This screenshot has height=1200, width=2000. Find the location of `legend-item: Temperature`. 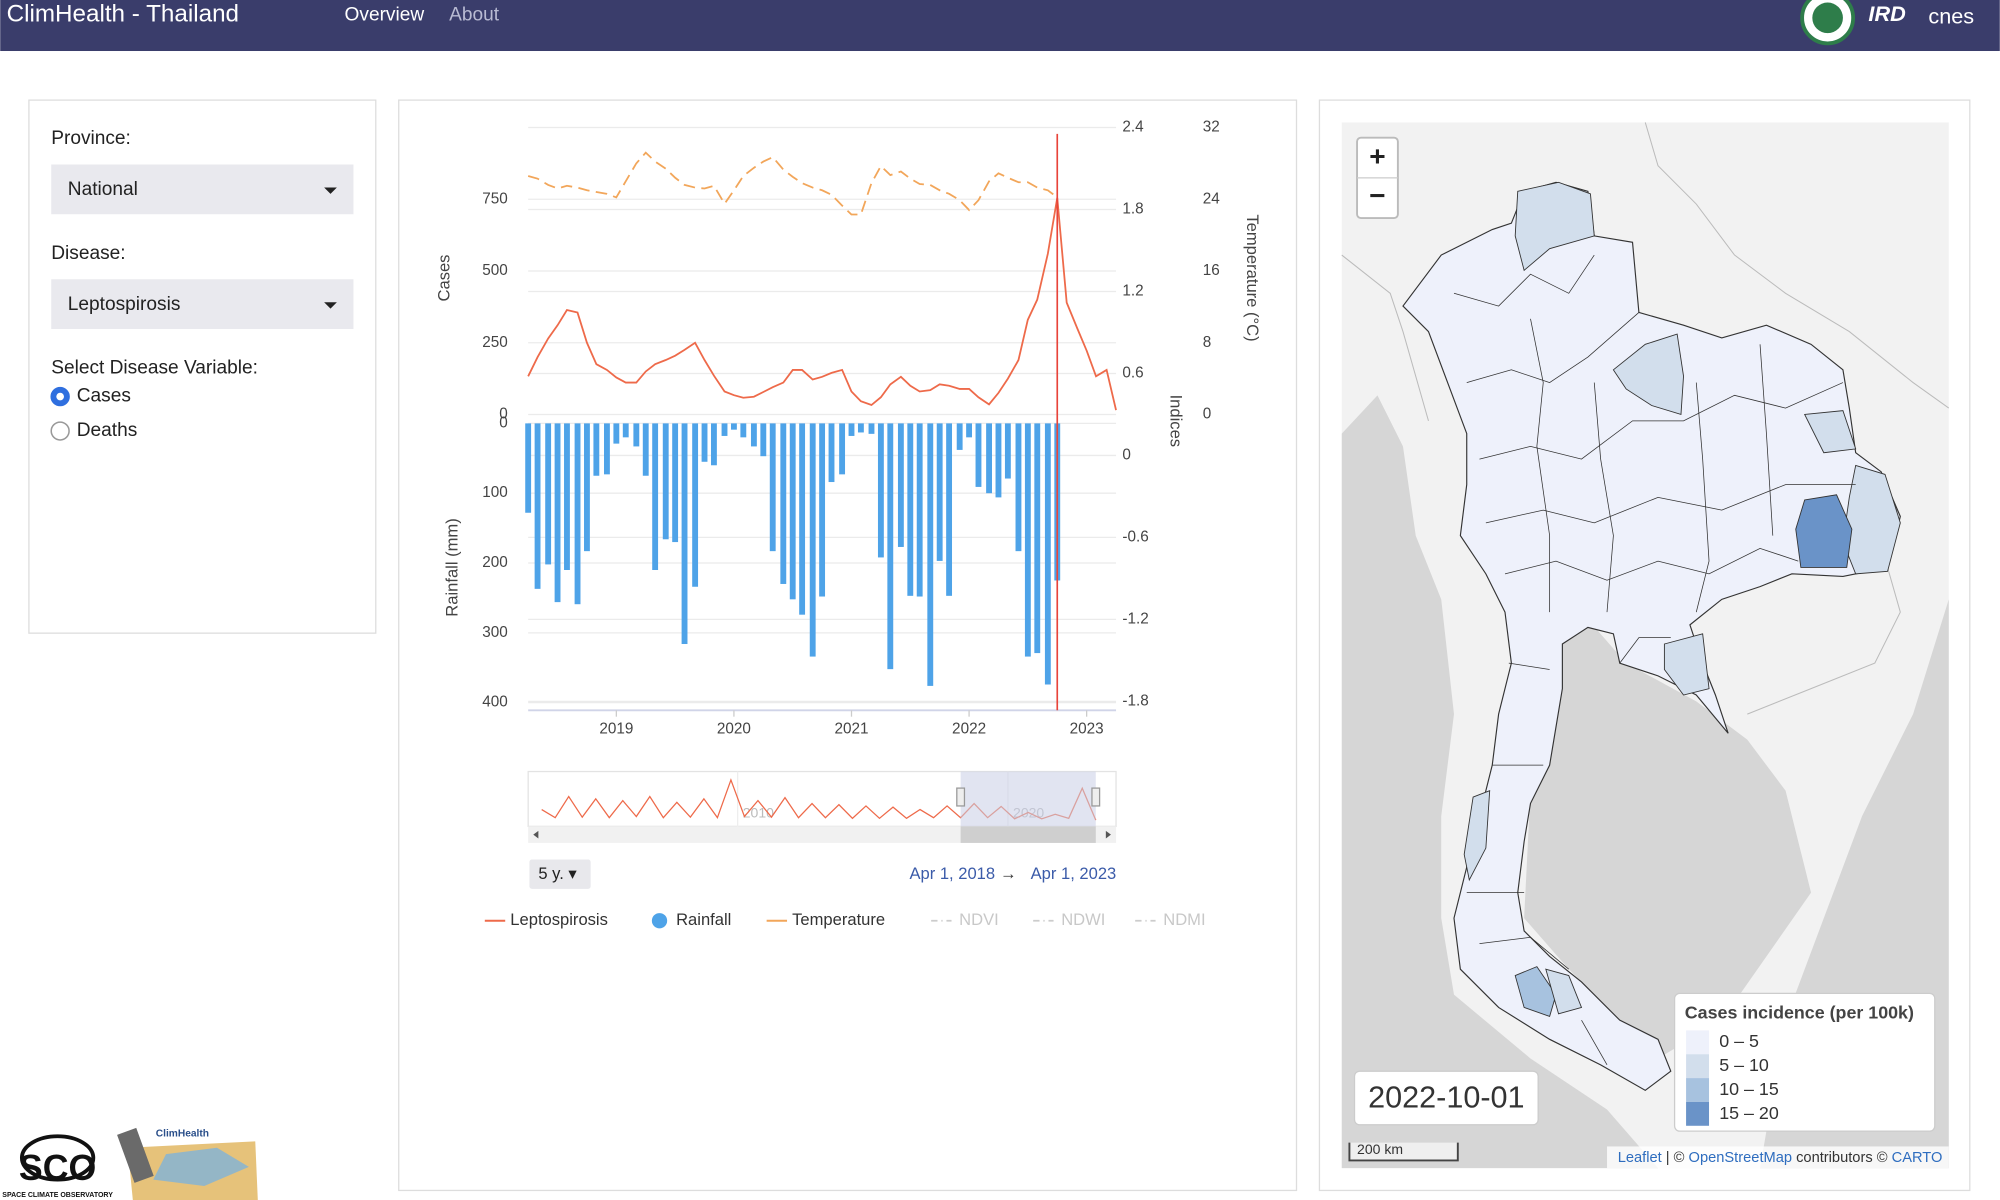

legend-item: Temperature is located at coordinates (825, 919).